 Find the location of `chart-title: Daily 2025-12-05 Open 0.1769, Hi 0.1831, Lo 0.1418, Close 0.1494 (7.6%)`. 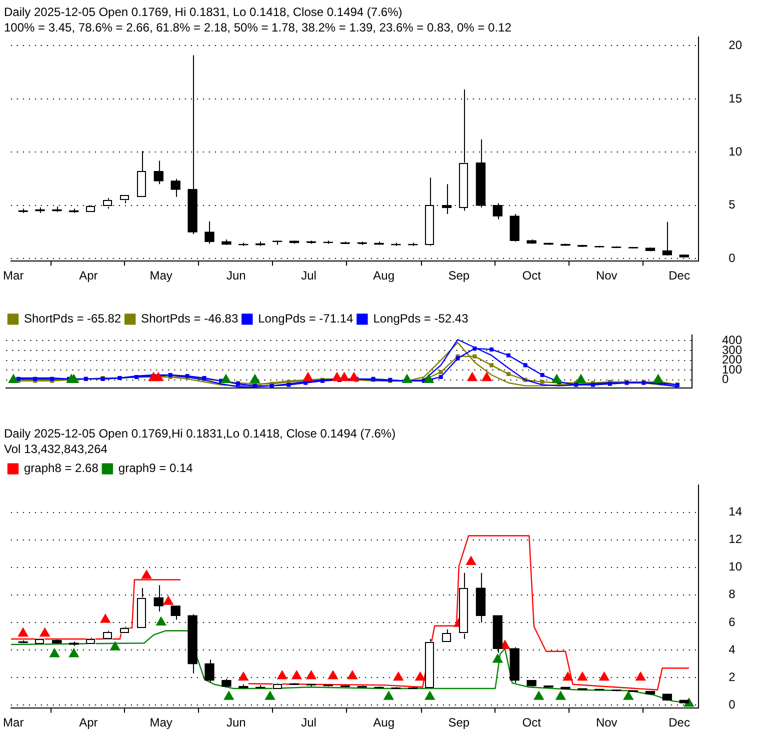

chart-title: Daily 2025-12-05 Open 0.1769, Hi 0.1831, Lo 0.1418, Close 0.1494 (7.6%) is located at coordinates (203, 11).